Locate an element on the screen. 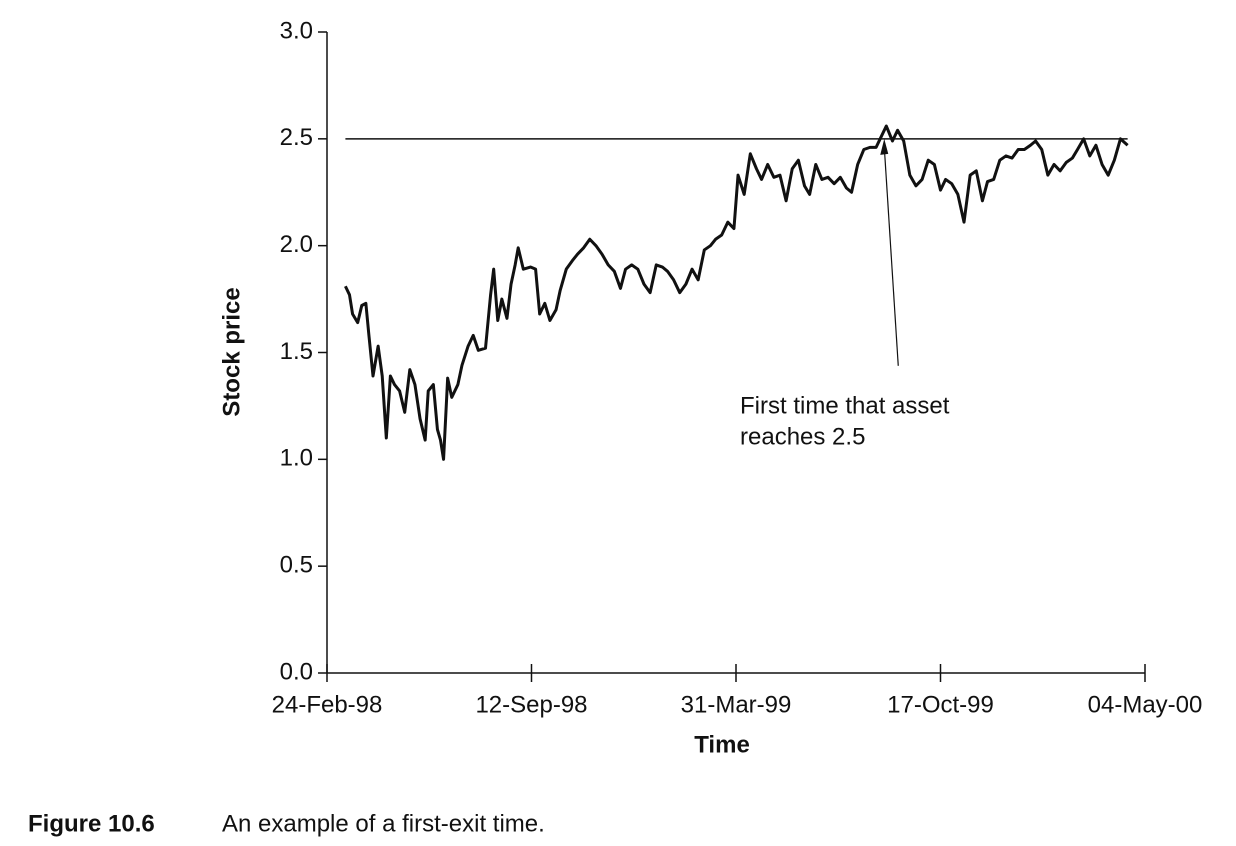 This screenshot has height=846, width=1236. caption-label: Figure 10.6 is located at coordinates (91, 823).